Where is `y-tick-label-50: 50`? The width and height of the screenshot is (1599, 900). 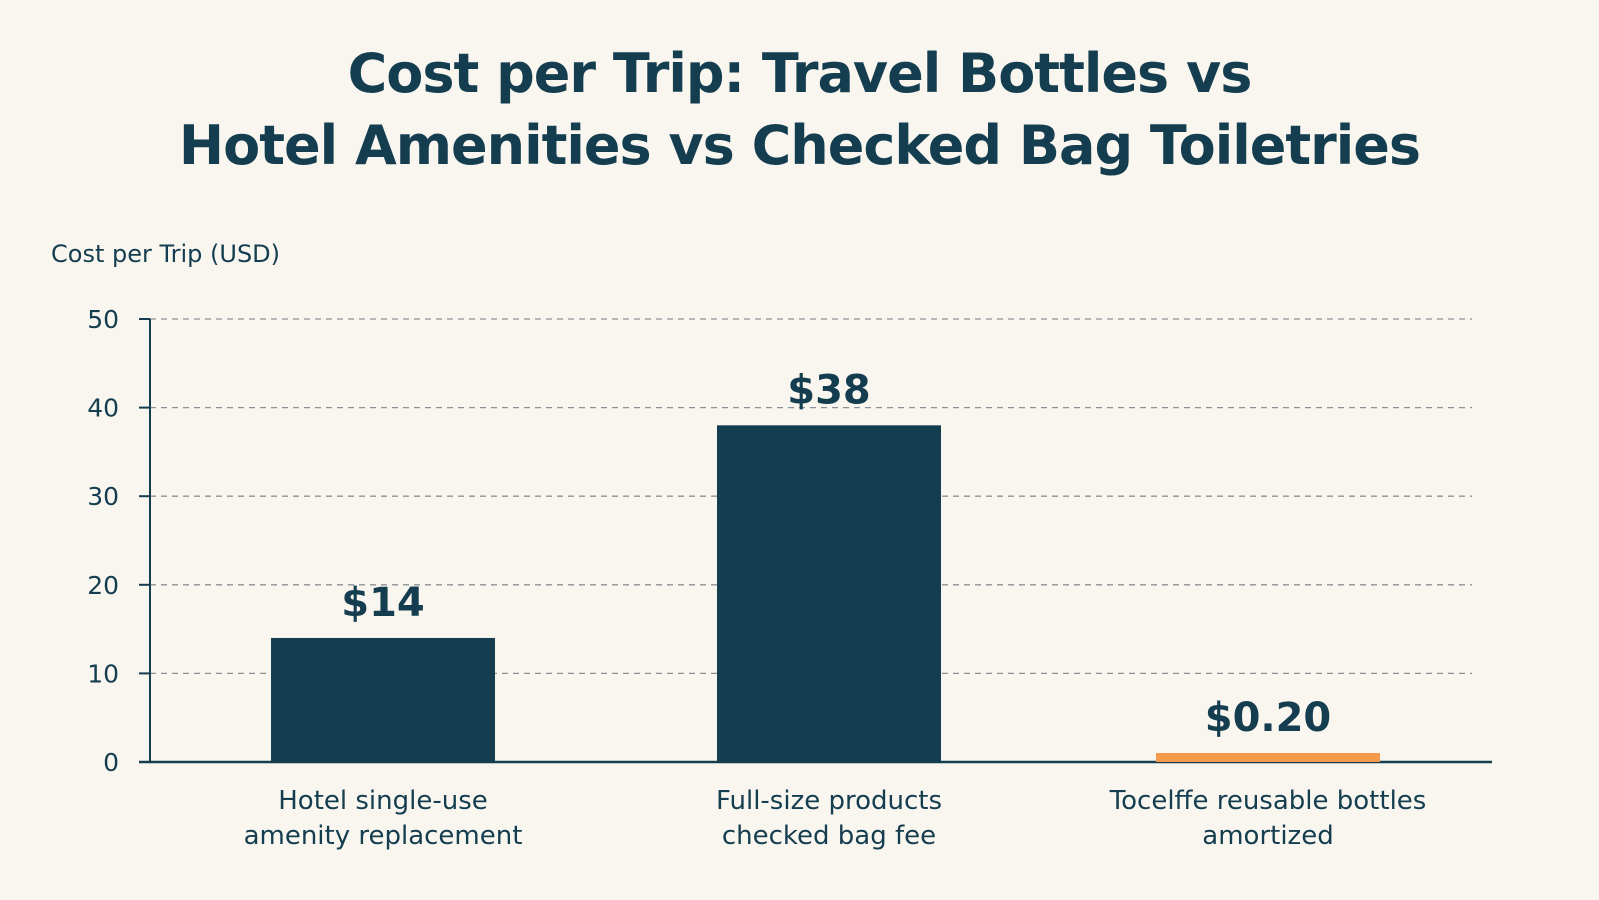
y-tick-label-50: 50 is located at coordinates (103, 319).